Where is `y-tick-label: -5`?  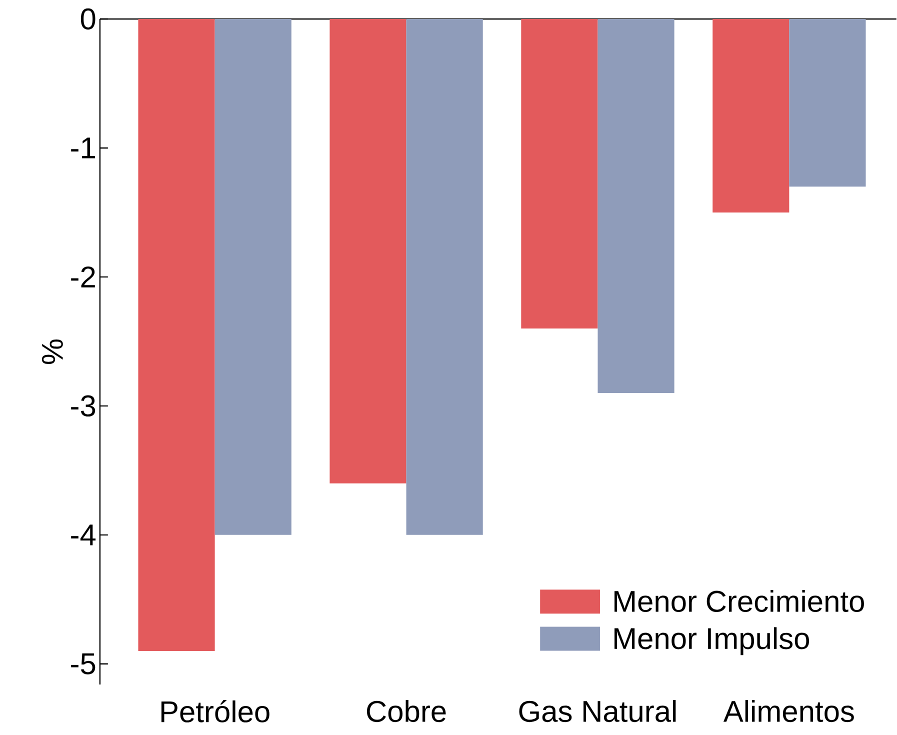 y-tick-label: -5 is located at coordinates (83, 664).